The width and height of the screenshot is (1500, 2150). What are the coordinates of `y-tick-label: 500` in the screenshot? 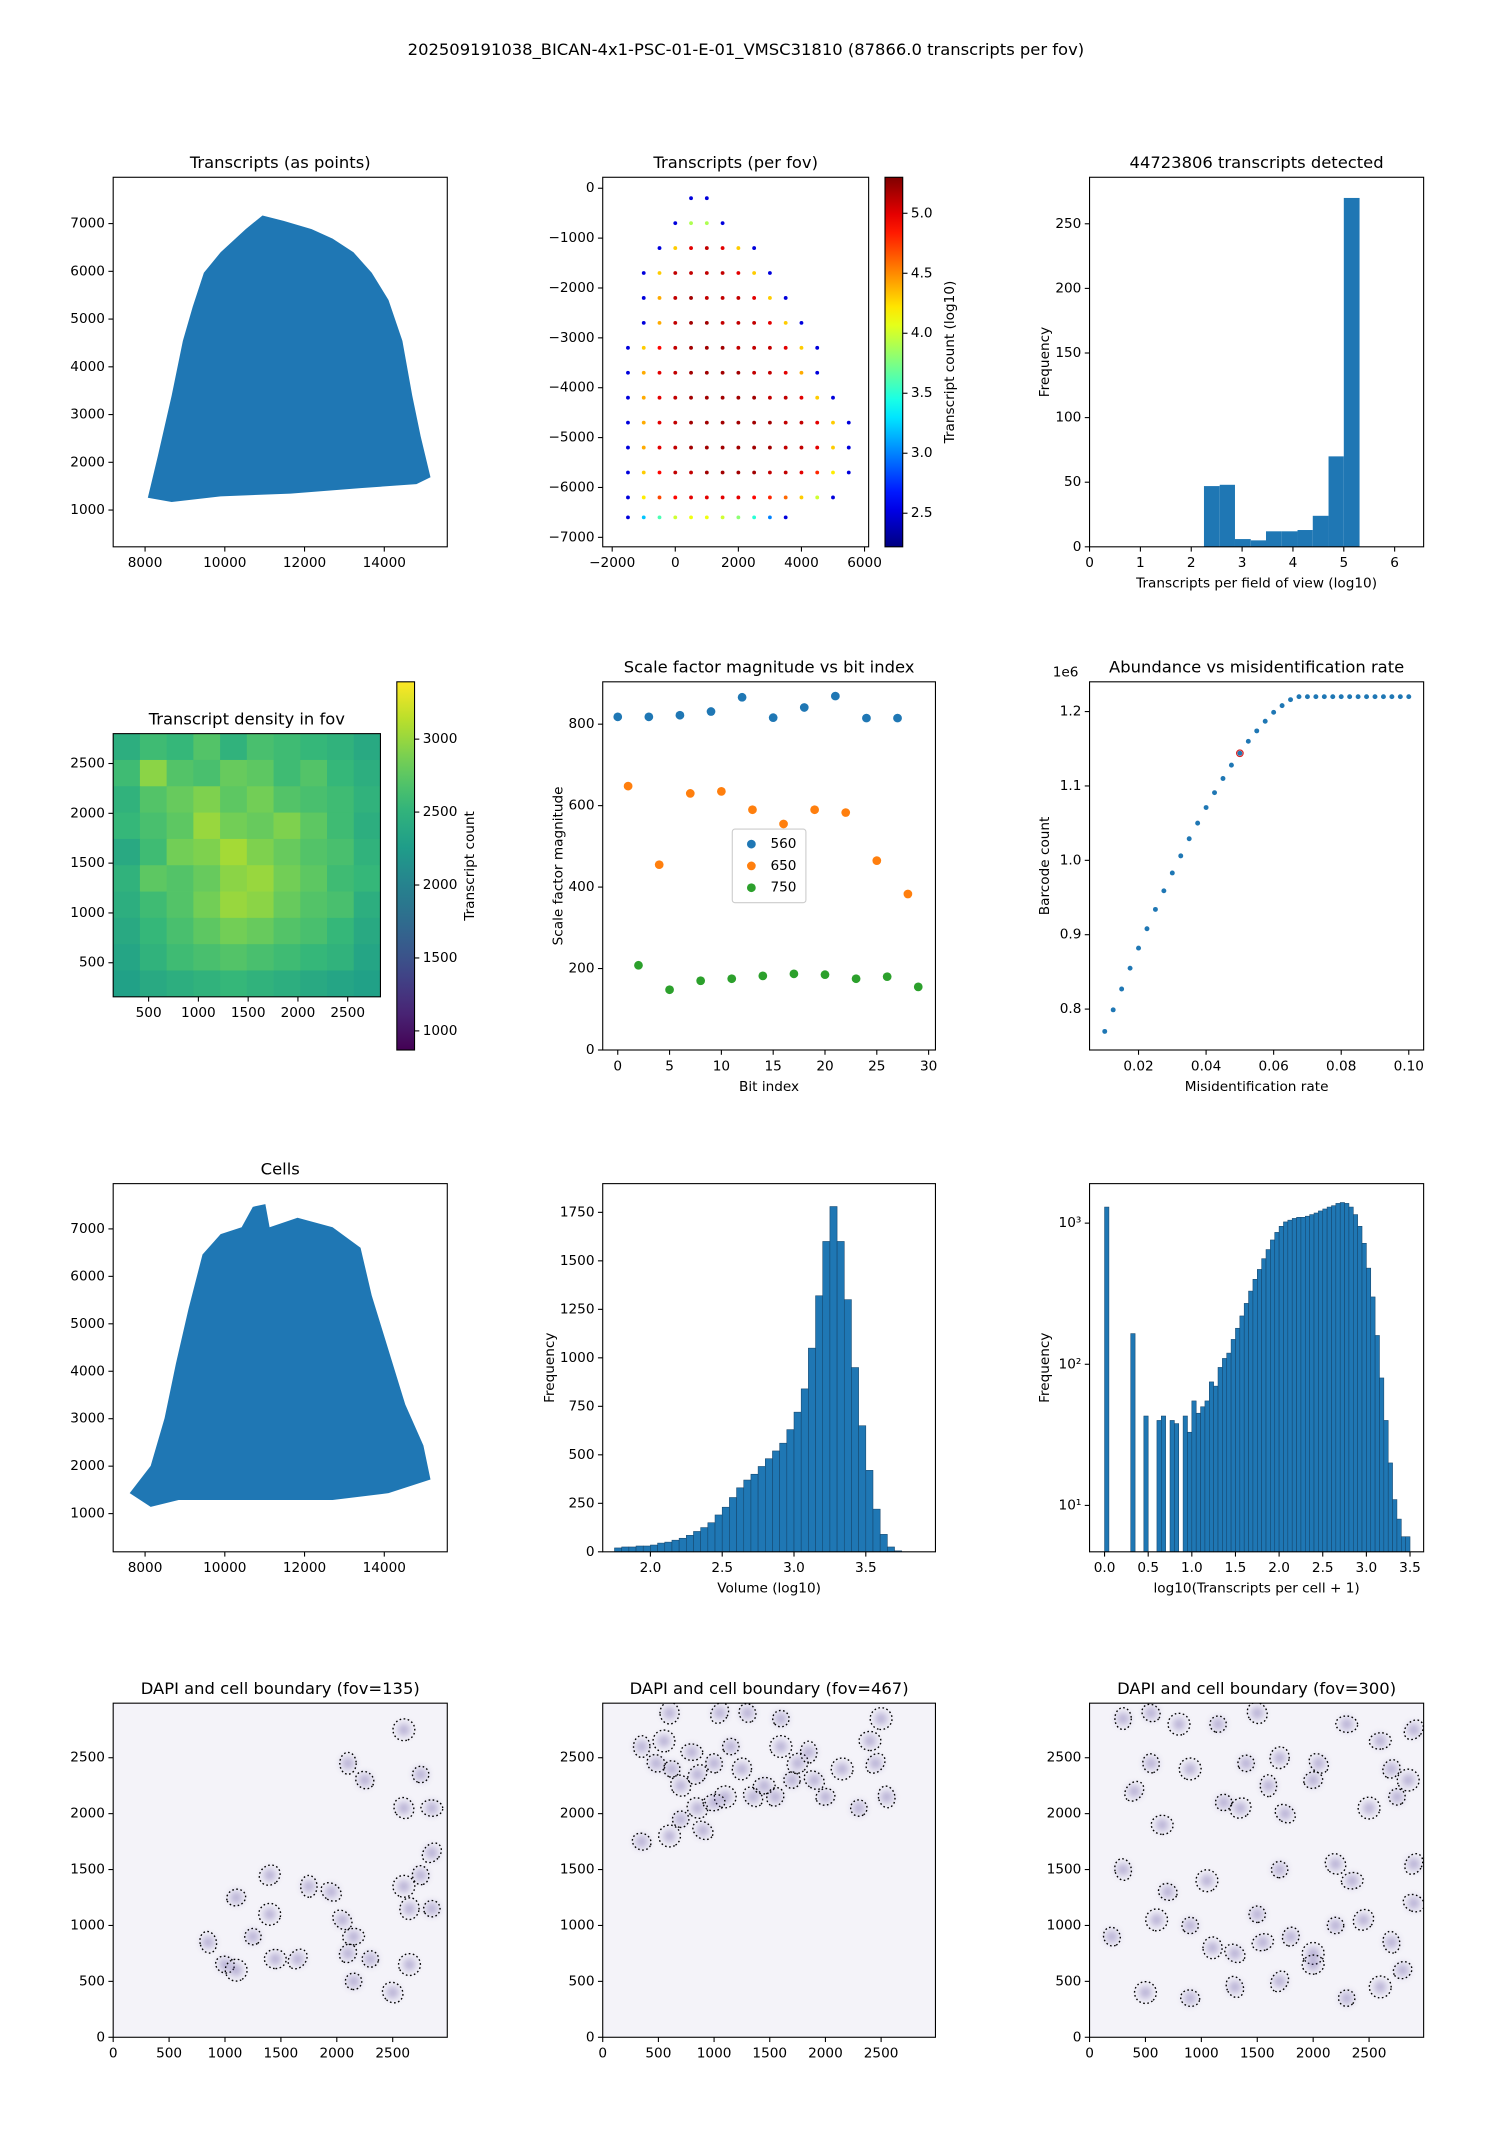 It's located at (582, 1981).